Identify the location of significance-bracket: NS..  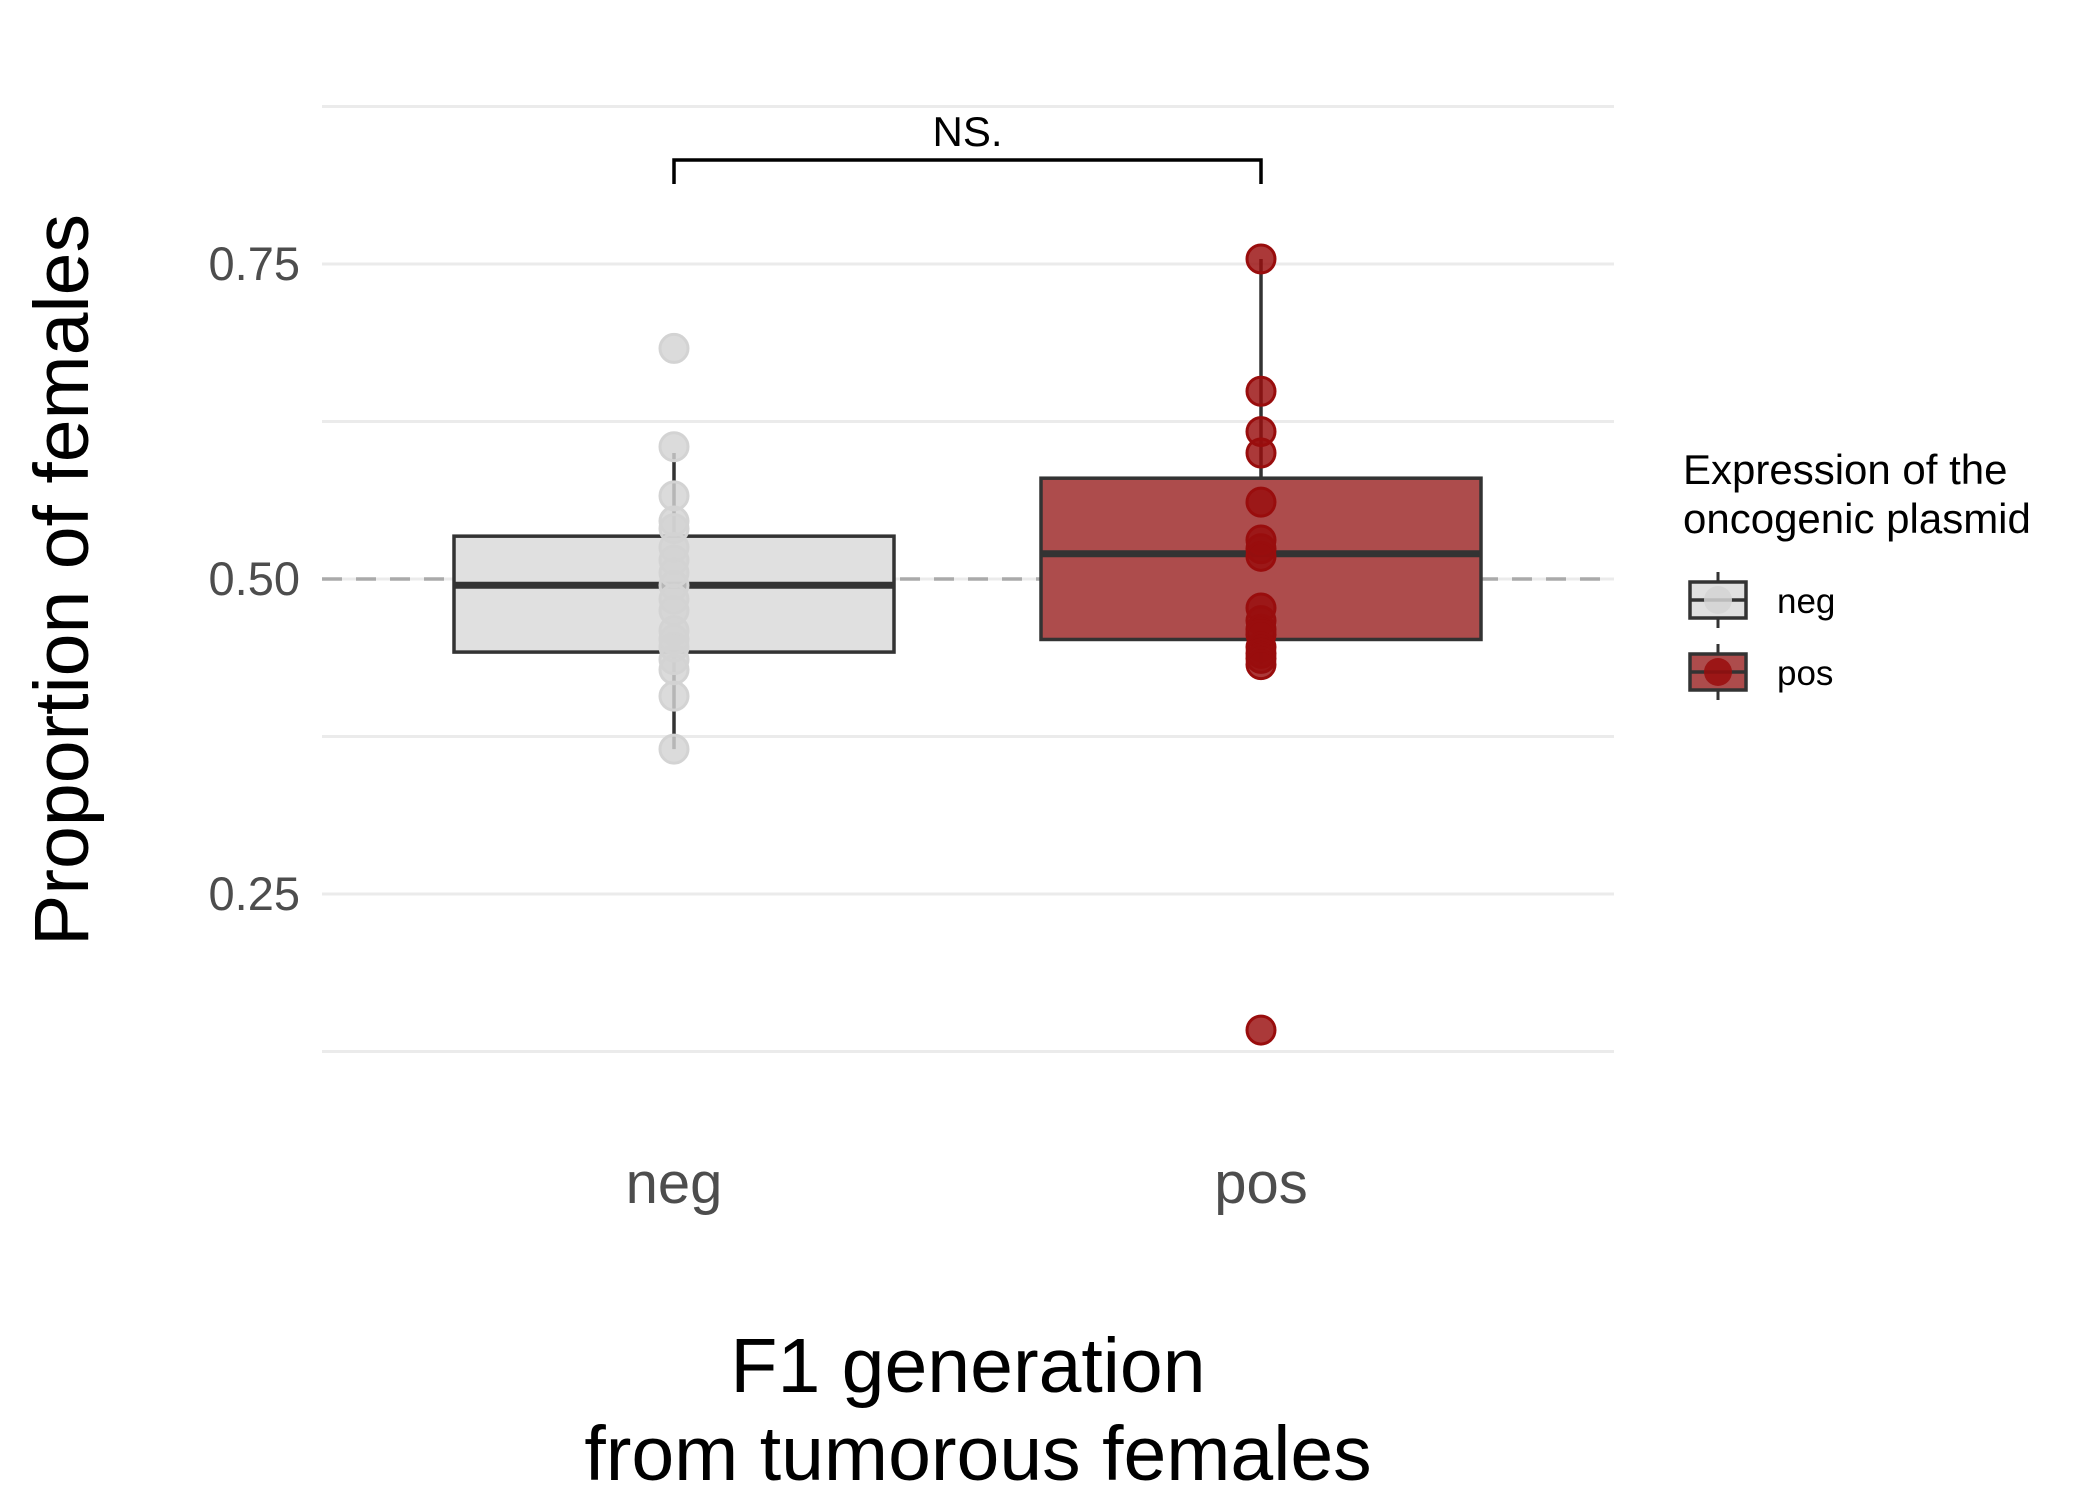
(967, 146).